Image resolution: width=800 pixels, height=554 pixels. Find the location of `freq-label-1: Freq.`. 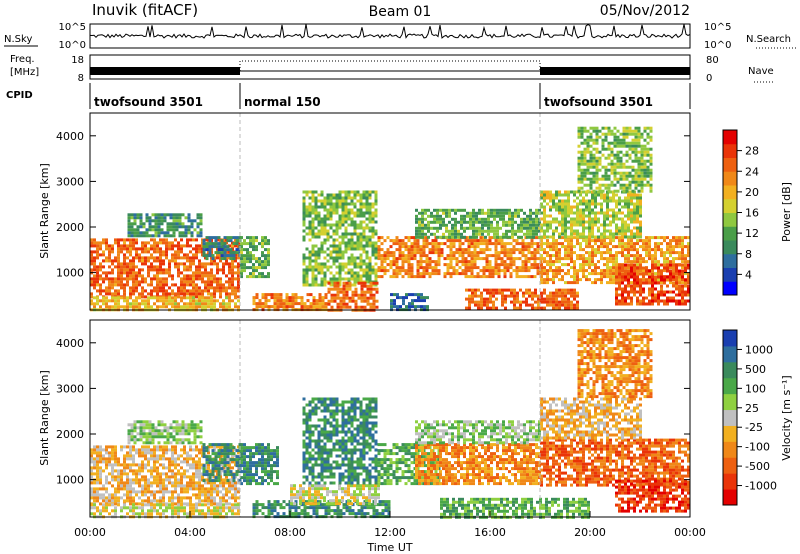

freq-label-1: Freq. is located at coordinates (22, 59).